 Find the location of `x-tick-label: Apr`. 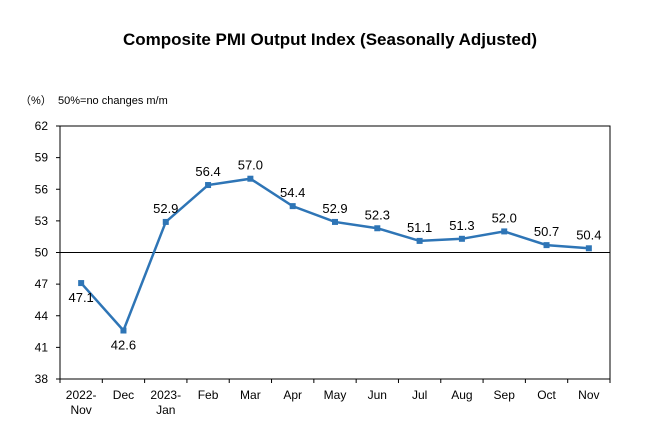

x-tick-label: Apr is located at coordinates (292, 395).